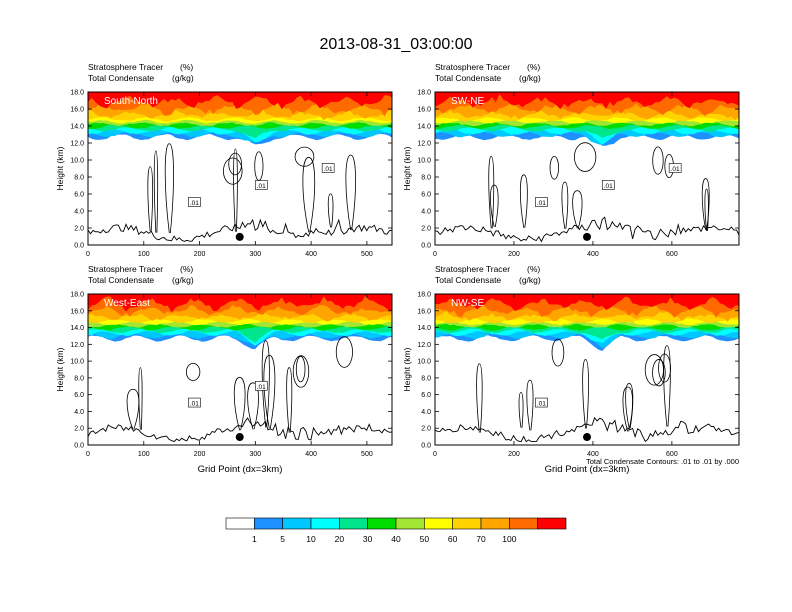 Image resolution: width=792 pixels, height=612 pixels. What do you see at coordinates (254, 539) in the screenshot?
I see `colorbar-label: 1` at bounding box center [254, 539].